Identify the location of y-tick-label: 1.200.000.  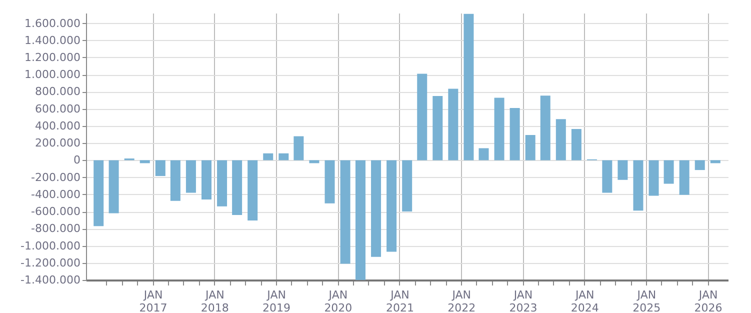
(52, 57).